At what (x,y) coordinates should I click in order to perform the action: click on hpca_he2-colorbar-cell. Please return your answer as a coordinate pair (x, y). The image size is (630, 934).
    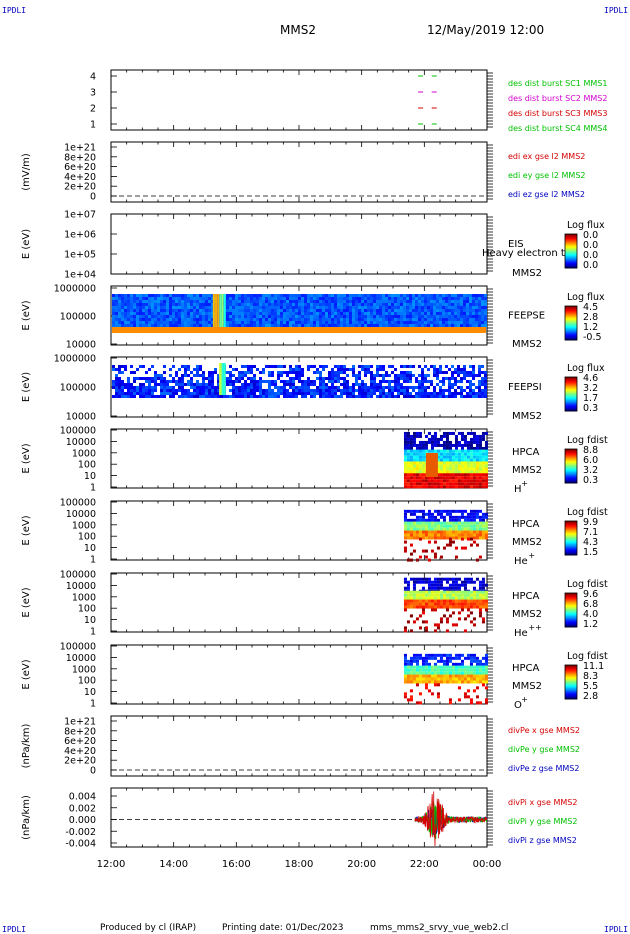
    Looking at the image, I should click on (571, 620).